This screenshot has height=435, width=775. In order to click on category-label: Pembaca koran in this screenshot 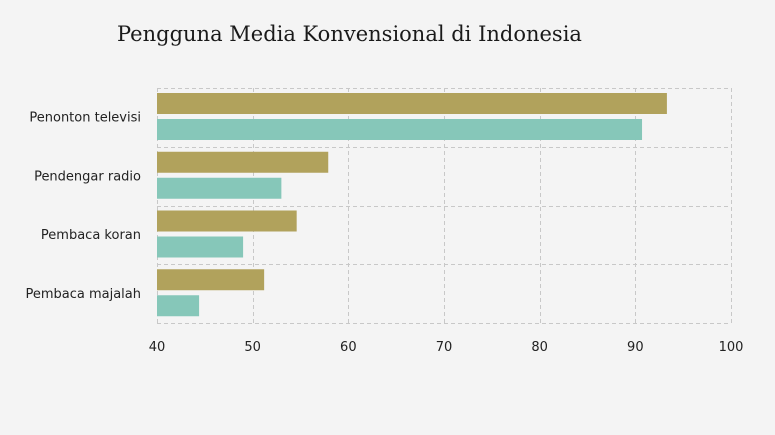, I will do `click(91, 235)`.